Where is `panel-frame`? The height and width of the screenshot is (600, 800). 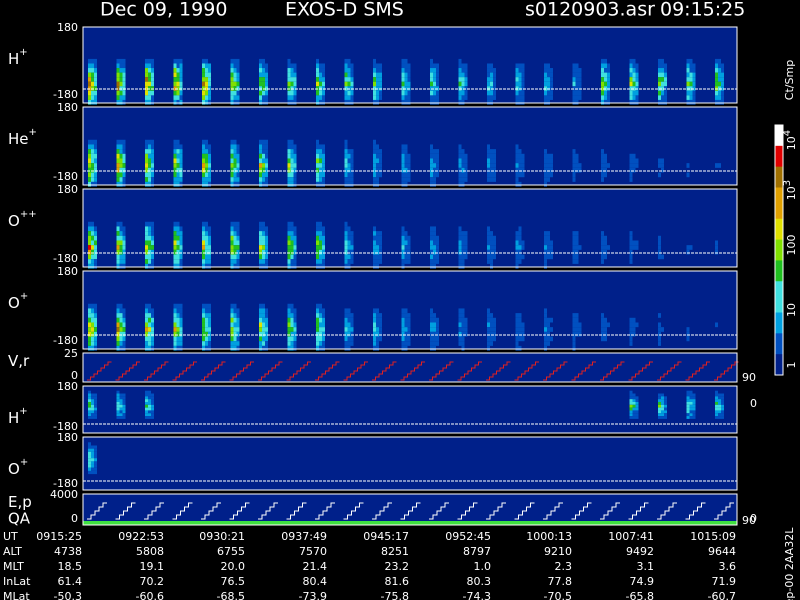 panel-frame is located at coordinates (410, 228).